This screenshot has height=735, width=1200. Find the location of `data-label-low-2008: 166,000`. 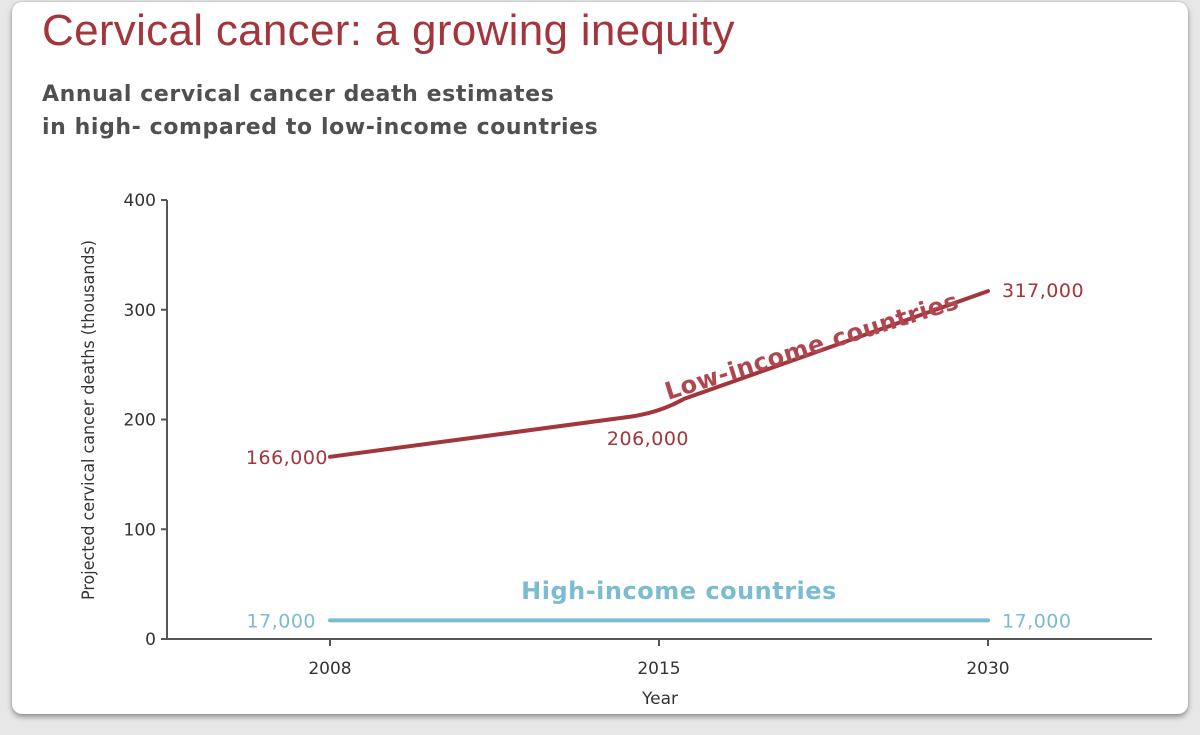

data-label-low-2008: 166,000 is located at coordinates (287, 458).